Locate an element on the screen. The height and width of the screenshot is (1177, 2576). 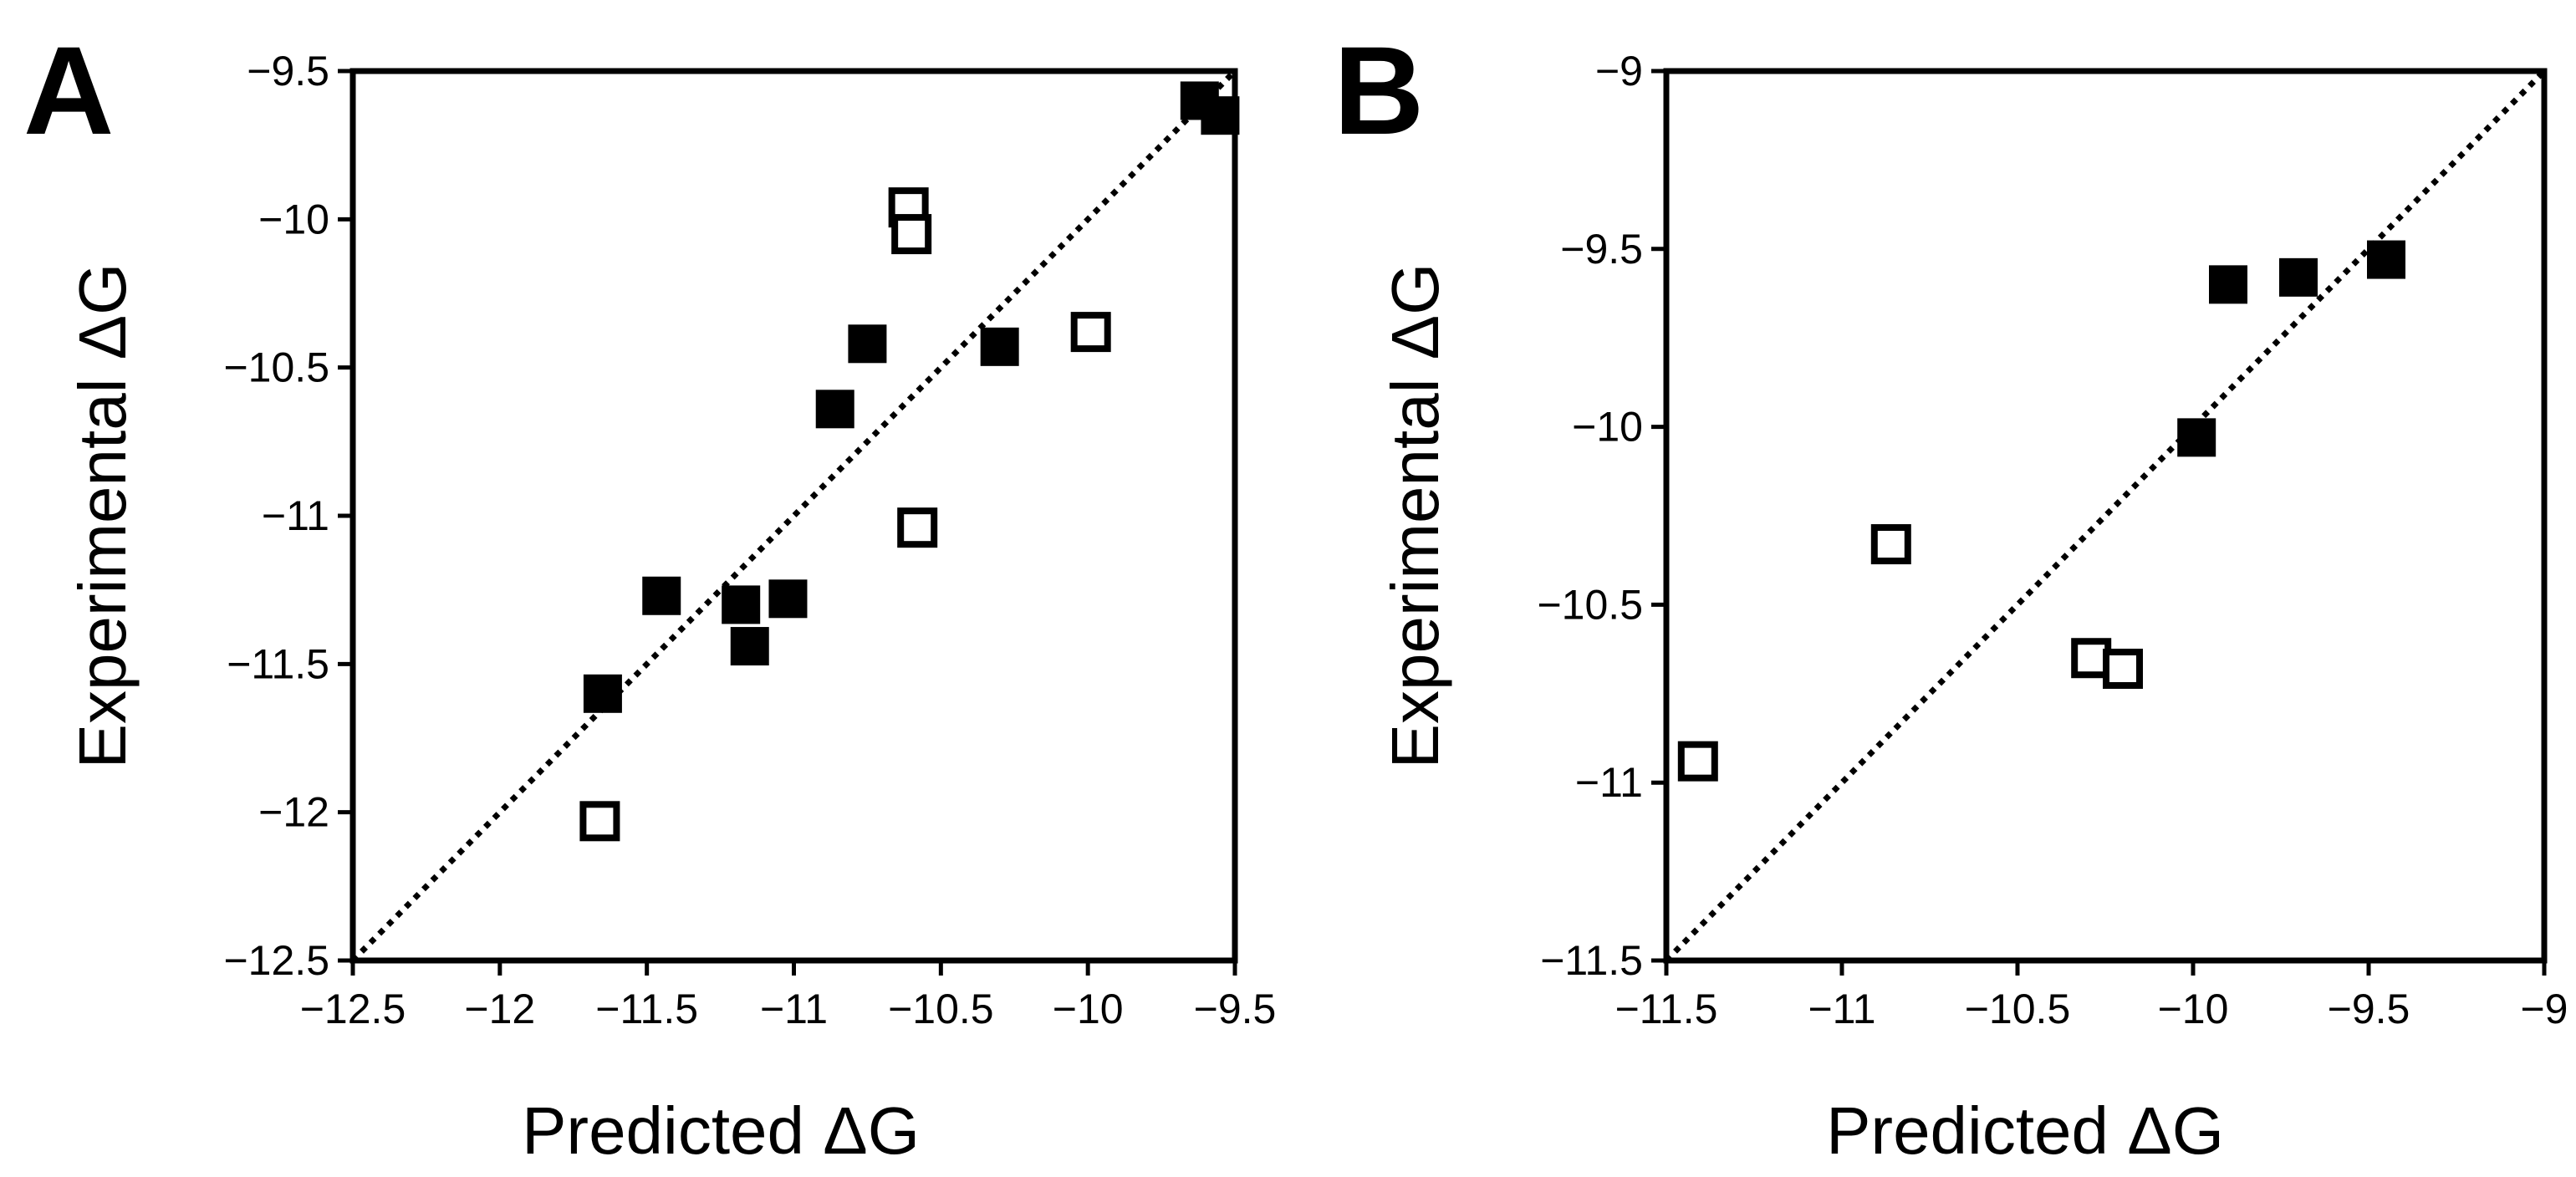
panel-a-x-tick-label: −12 is located at coordinates (500, 1009).